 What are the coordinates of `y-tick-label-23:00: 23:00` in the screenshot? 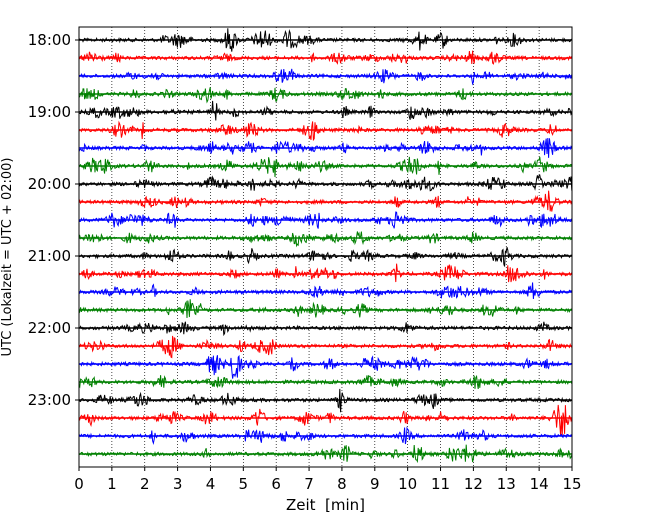 It's located at (49, 400).